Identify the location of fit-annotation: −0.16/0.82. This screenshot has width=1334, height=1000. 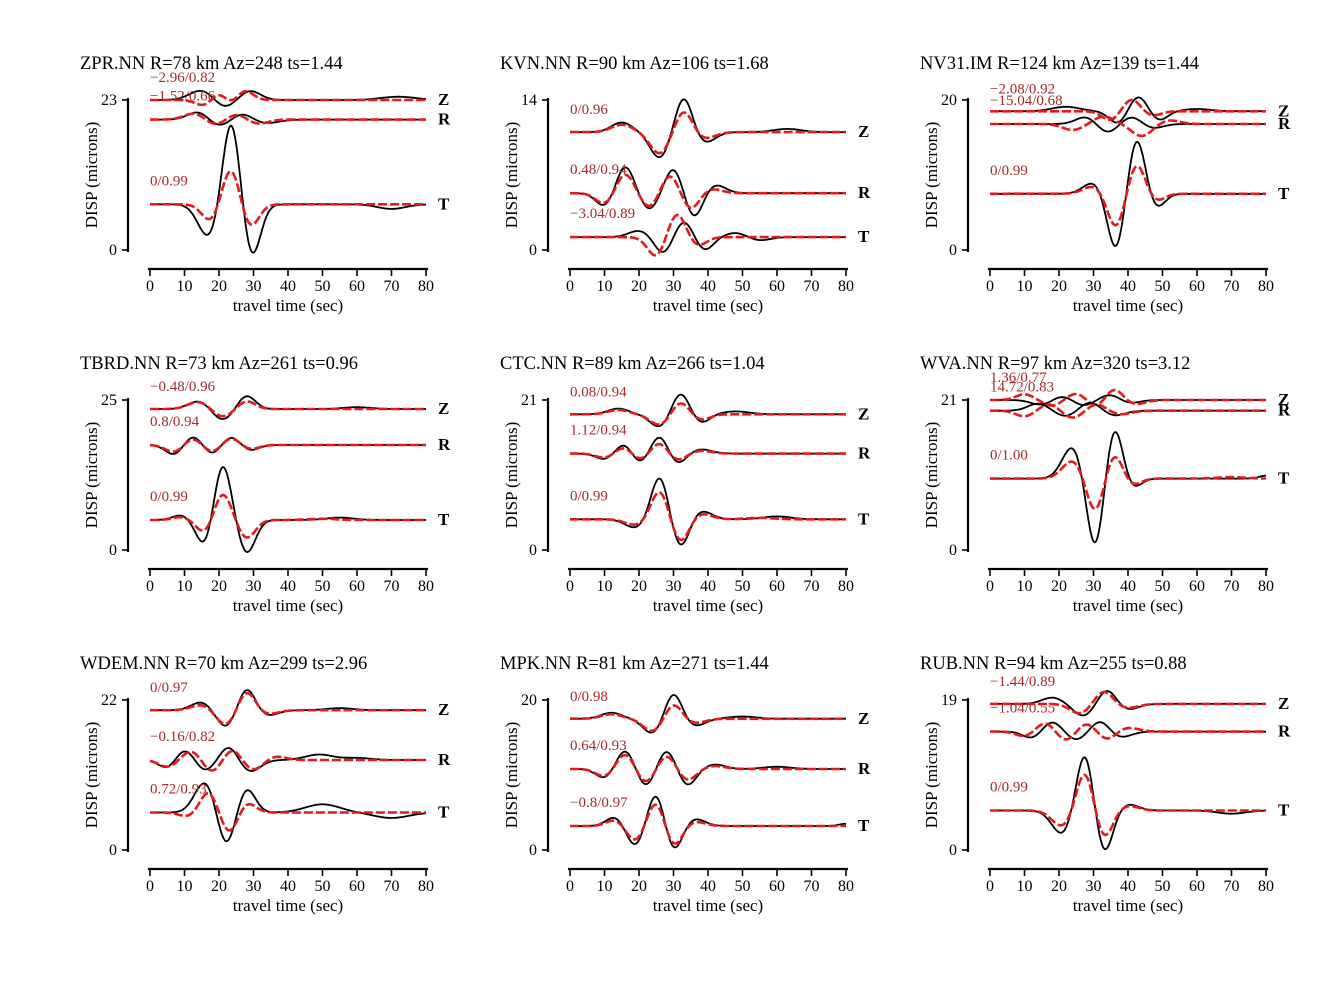
(182, 737).